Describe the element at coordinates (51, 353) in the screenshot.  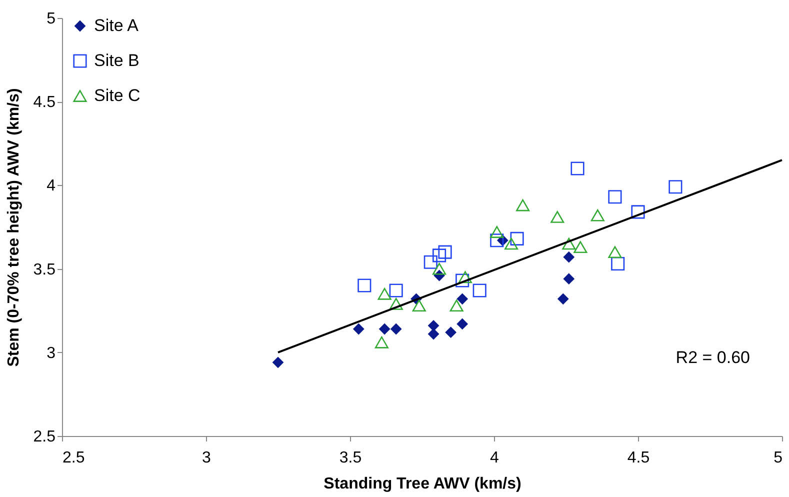
I see `y-tick-label: 3` at that location.